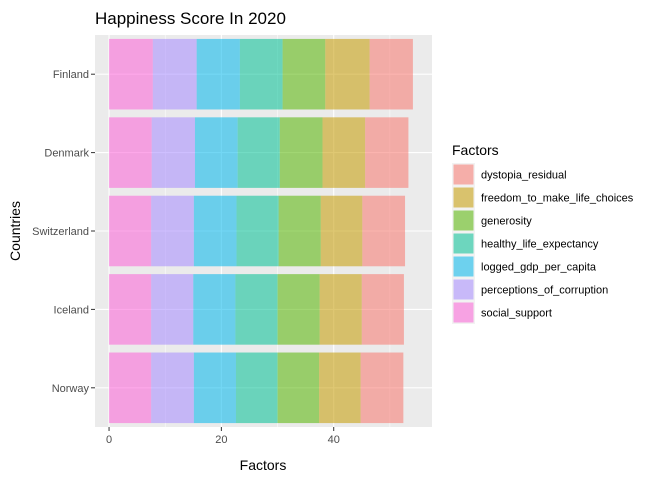 This screenshot has height=480, width=672. What do you see at coordinates (172, 231) in the screenshot?
I see `bar-switzerland-perceptions-of-corruption` at bounding box center [172, 231].